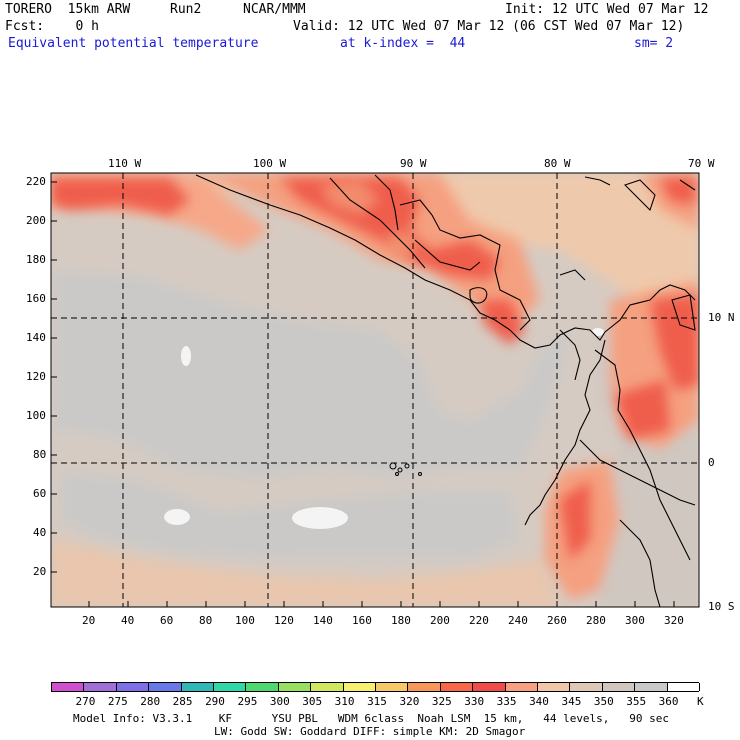 The height and width of the screenshot is (740, 740). Describe the element at coordinates (700, 701) in the screenshot. I see `colorbar-unit: K` at that location.